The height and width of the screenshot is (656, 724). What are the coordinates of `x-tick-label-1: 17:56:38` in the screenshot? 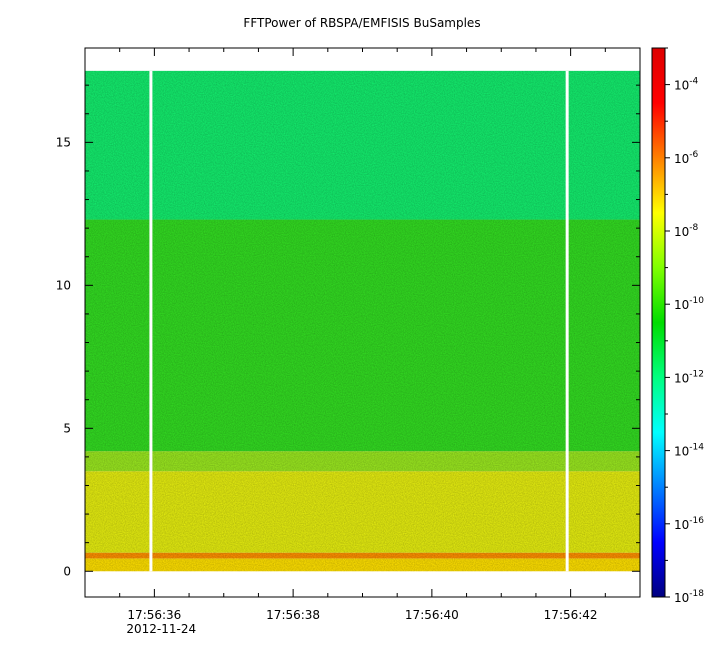 It's located at (293, 615).